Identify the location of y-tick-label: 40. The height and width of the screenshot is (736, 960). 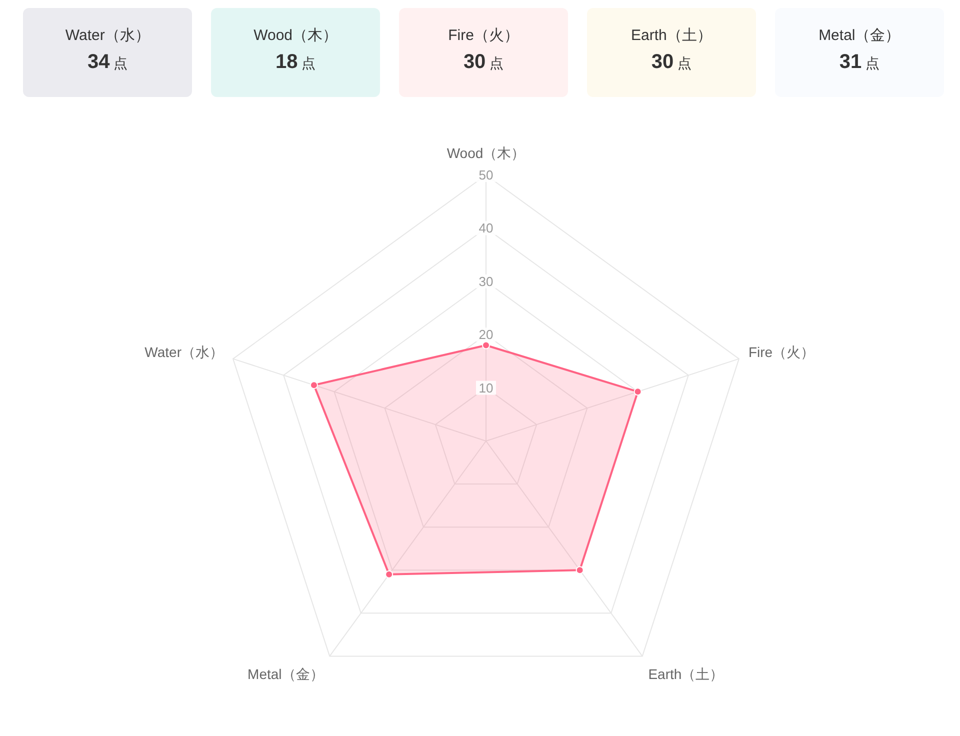
(486, 228).